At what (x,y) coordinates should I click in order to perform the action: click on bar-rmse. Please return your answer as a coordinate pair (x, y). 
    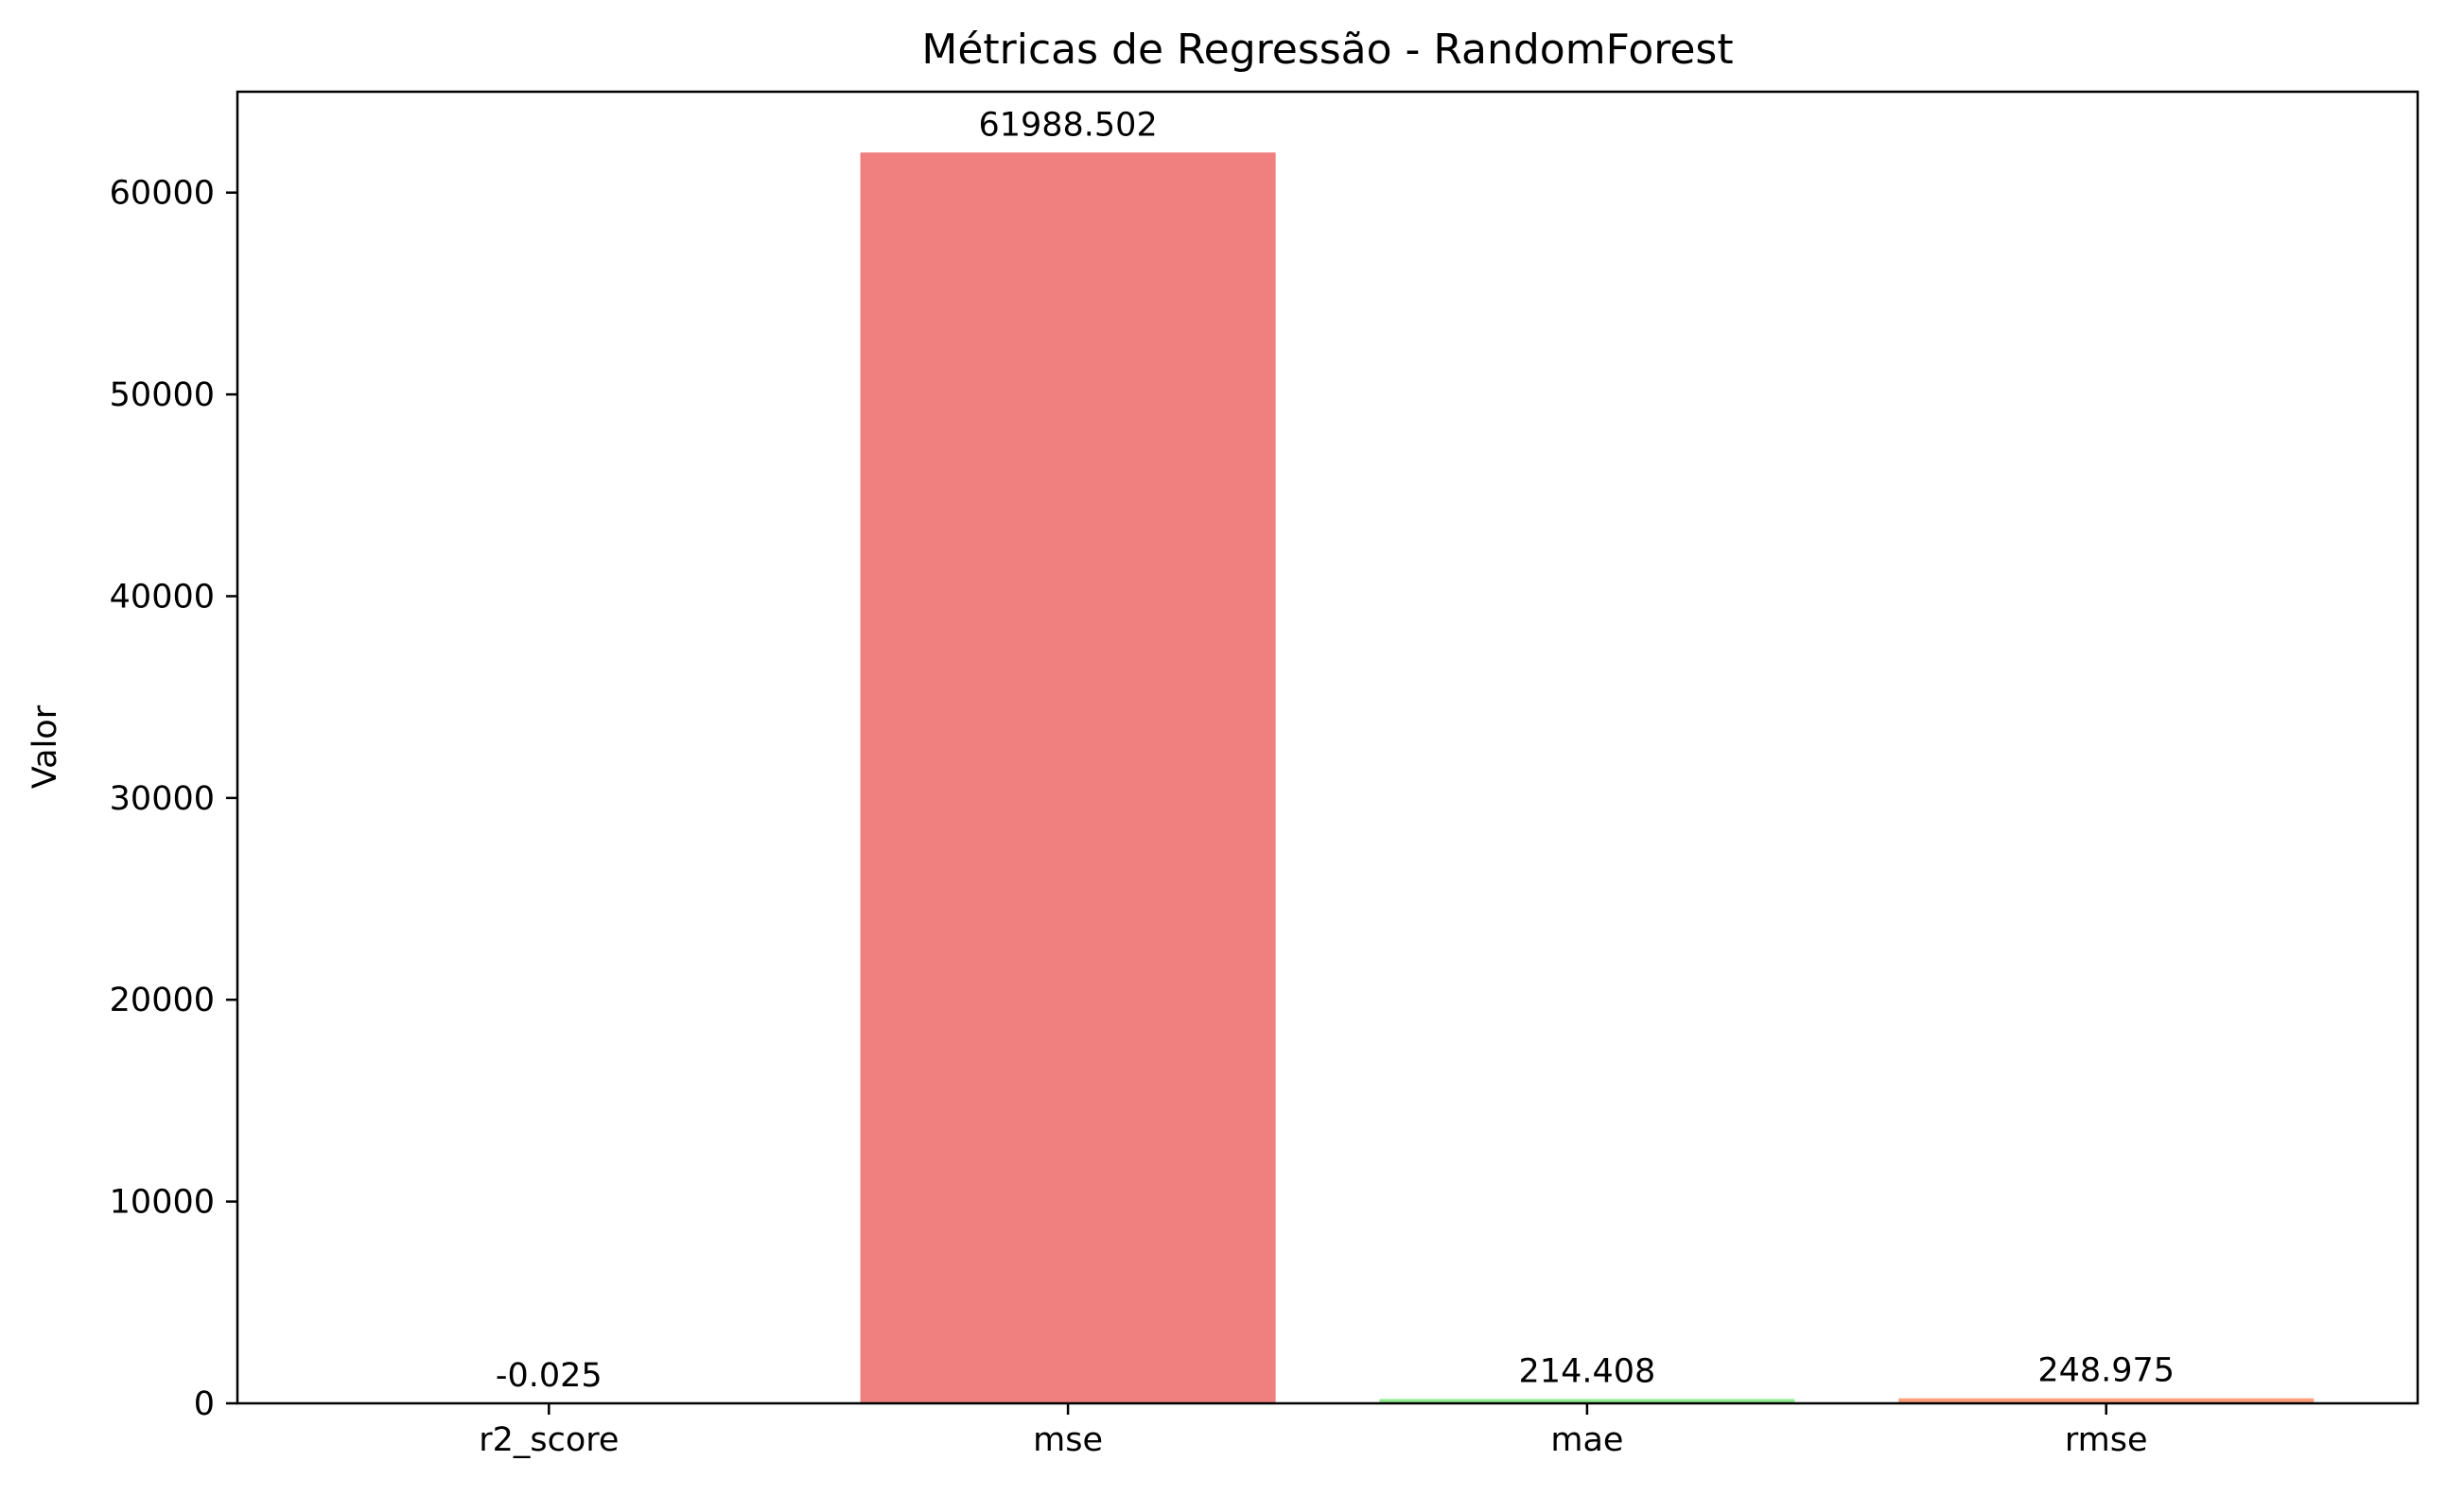
    Looking at the image, I should click on (2106, 1400).